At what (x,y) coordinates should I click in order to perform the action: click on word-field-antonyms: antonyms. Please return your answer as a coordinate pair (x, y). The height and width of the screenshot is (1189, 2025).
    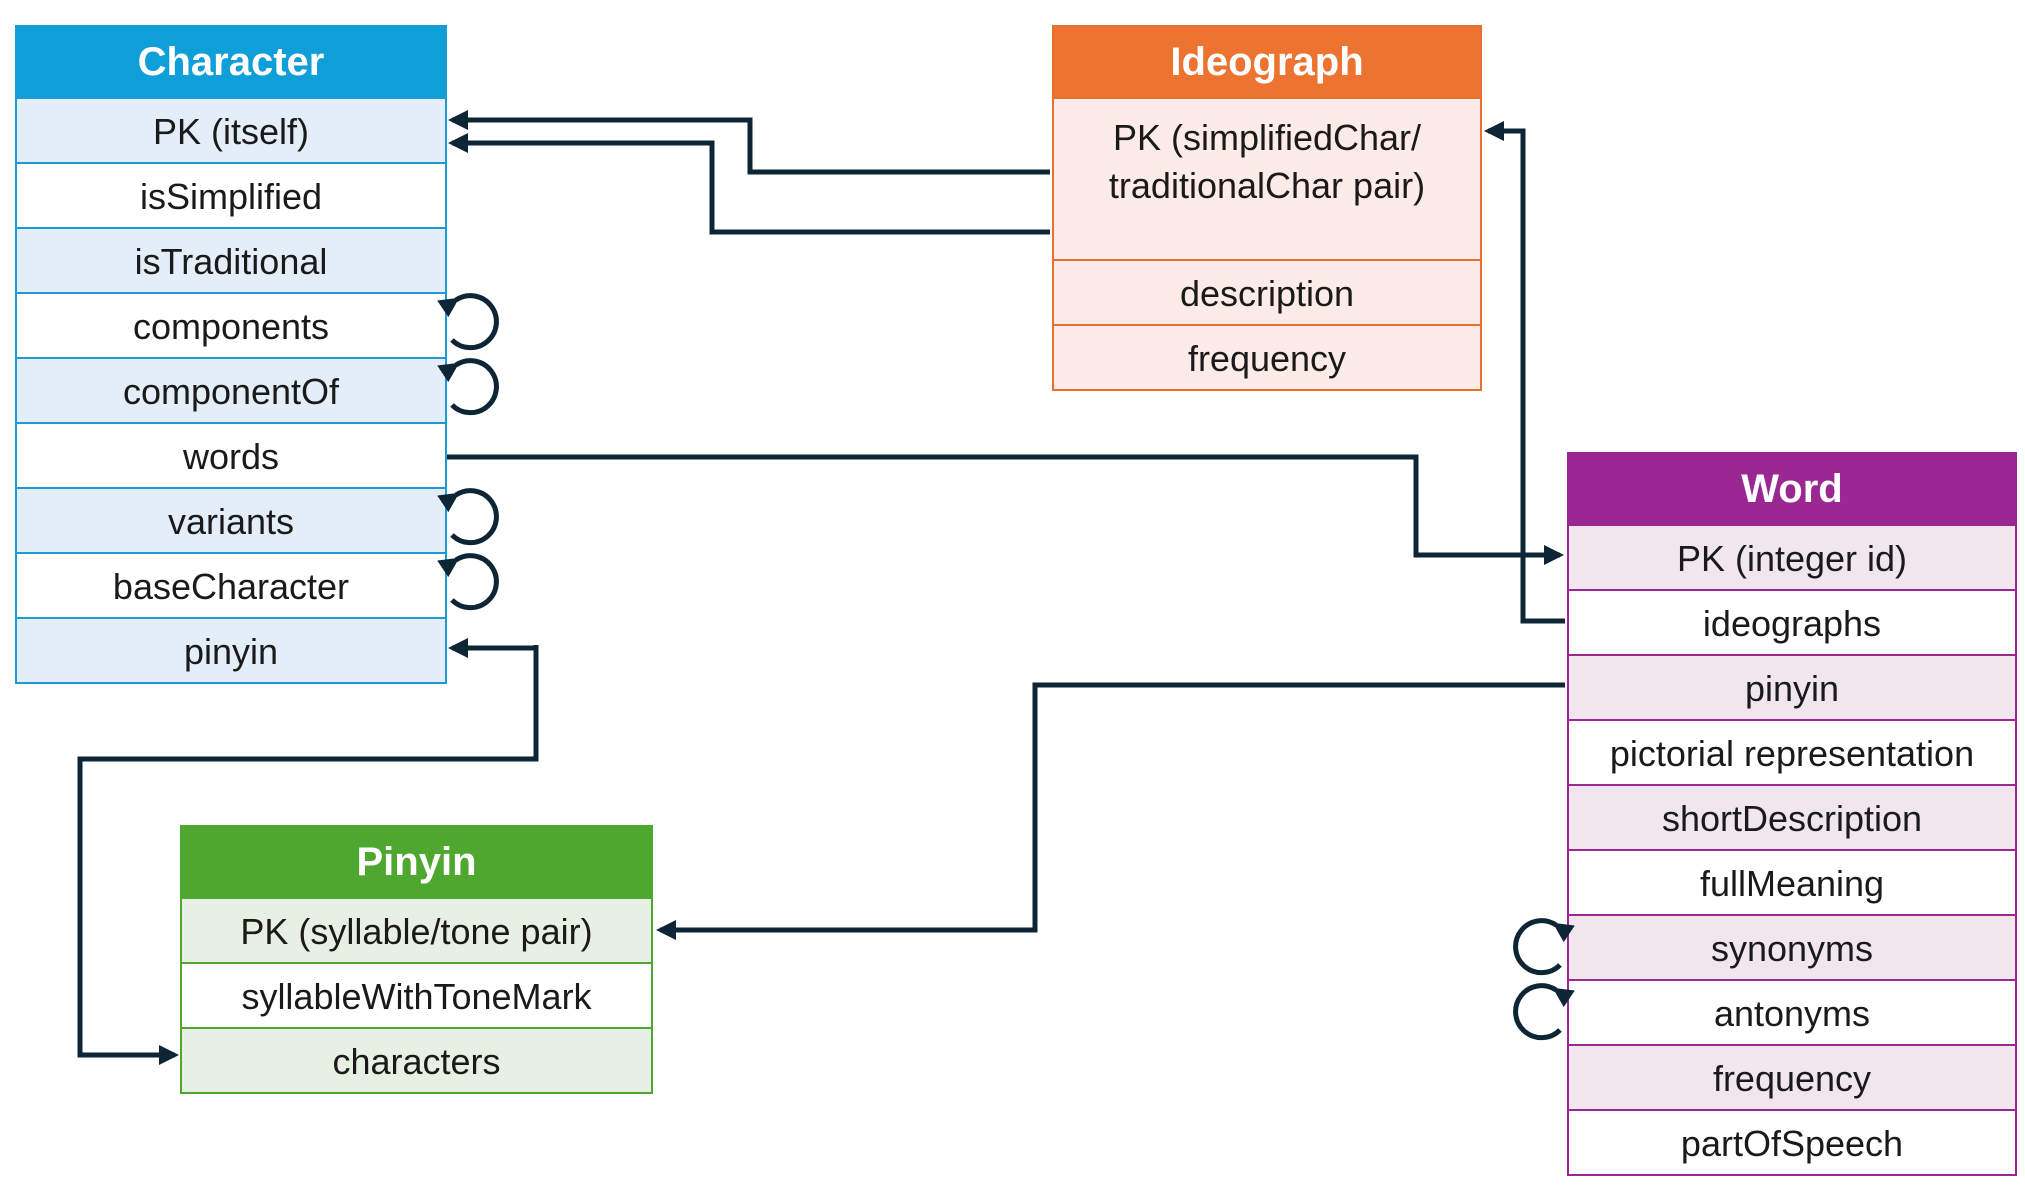
    Looking at the image, I should click on (1792, 1011).